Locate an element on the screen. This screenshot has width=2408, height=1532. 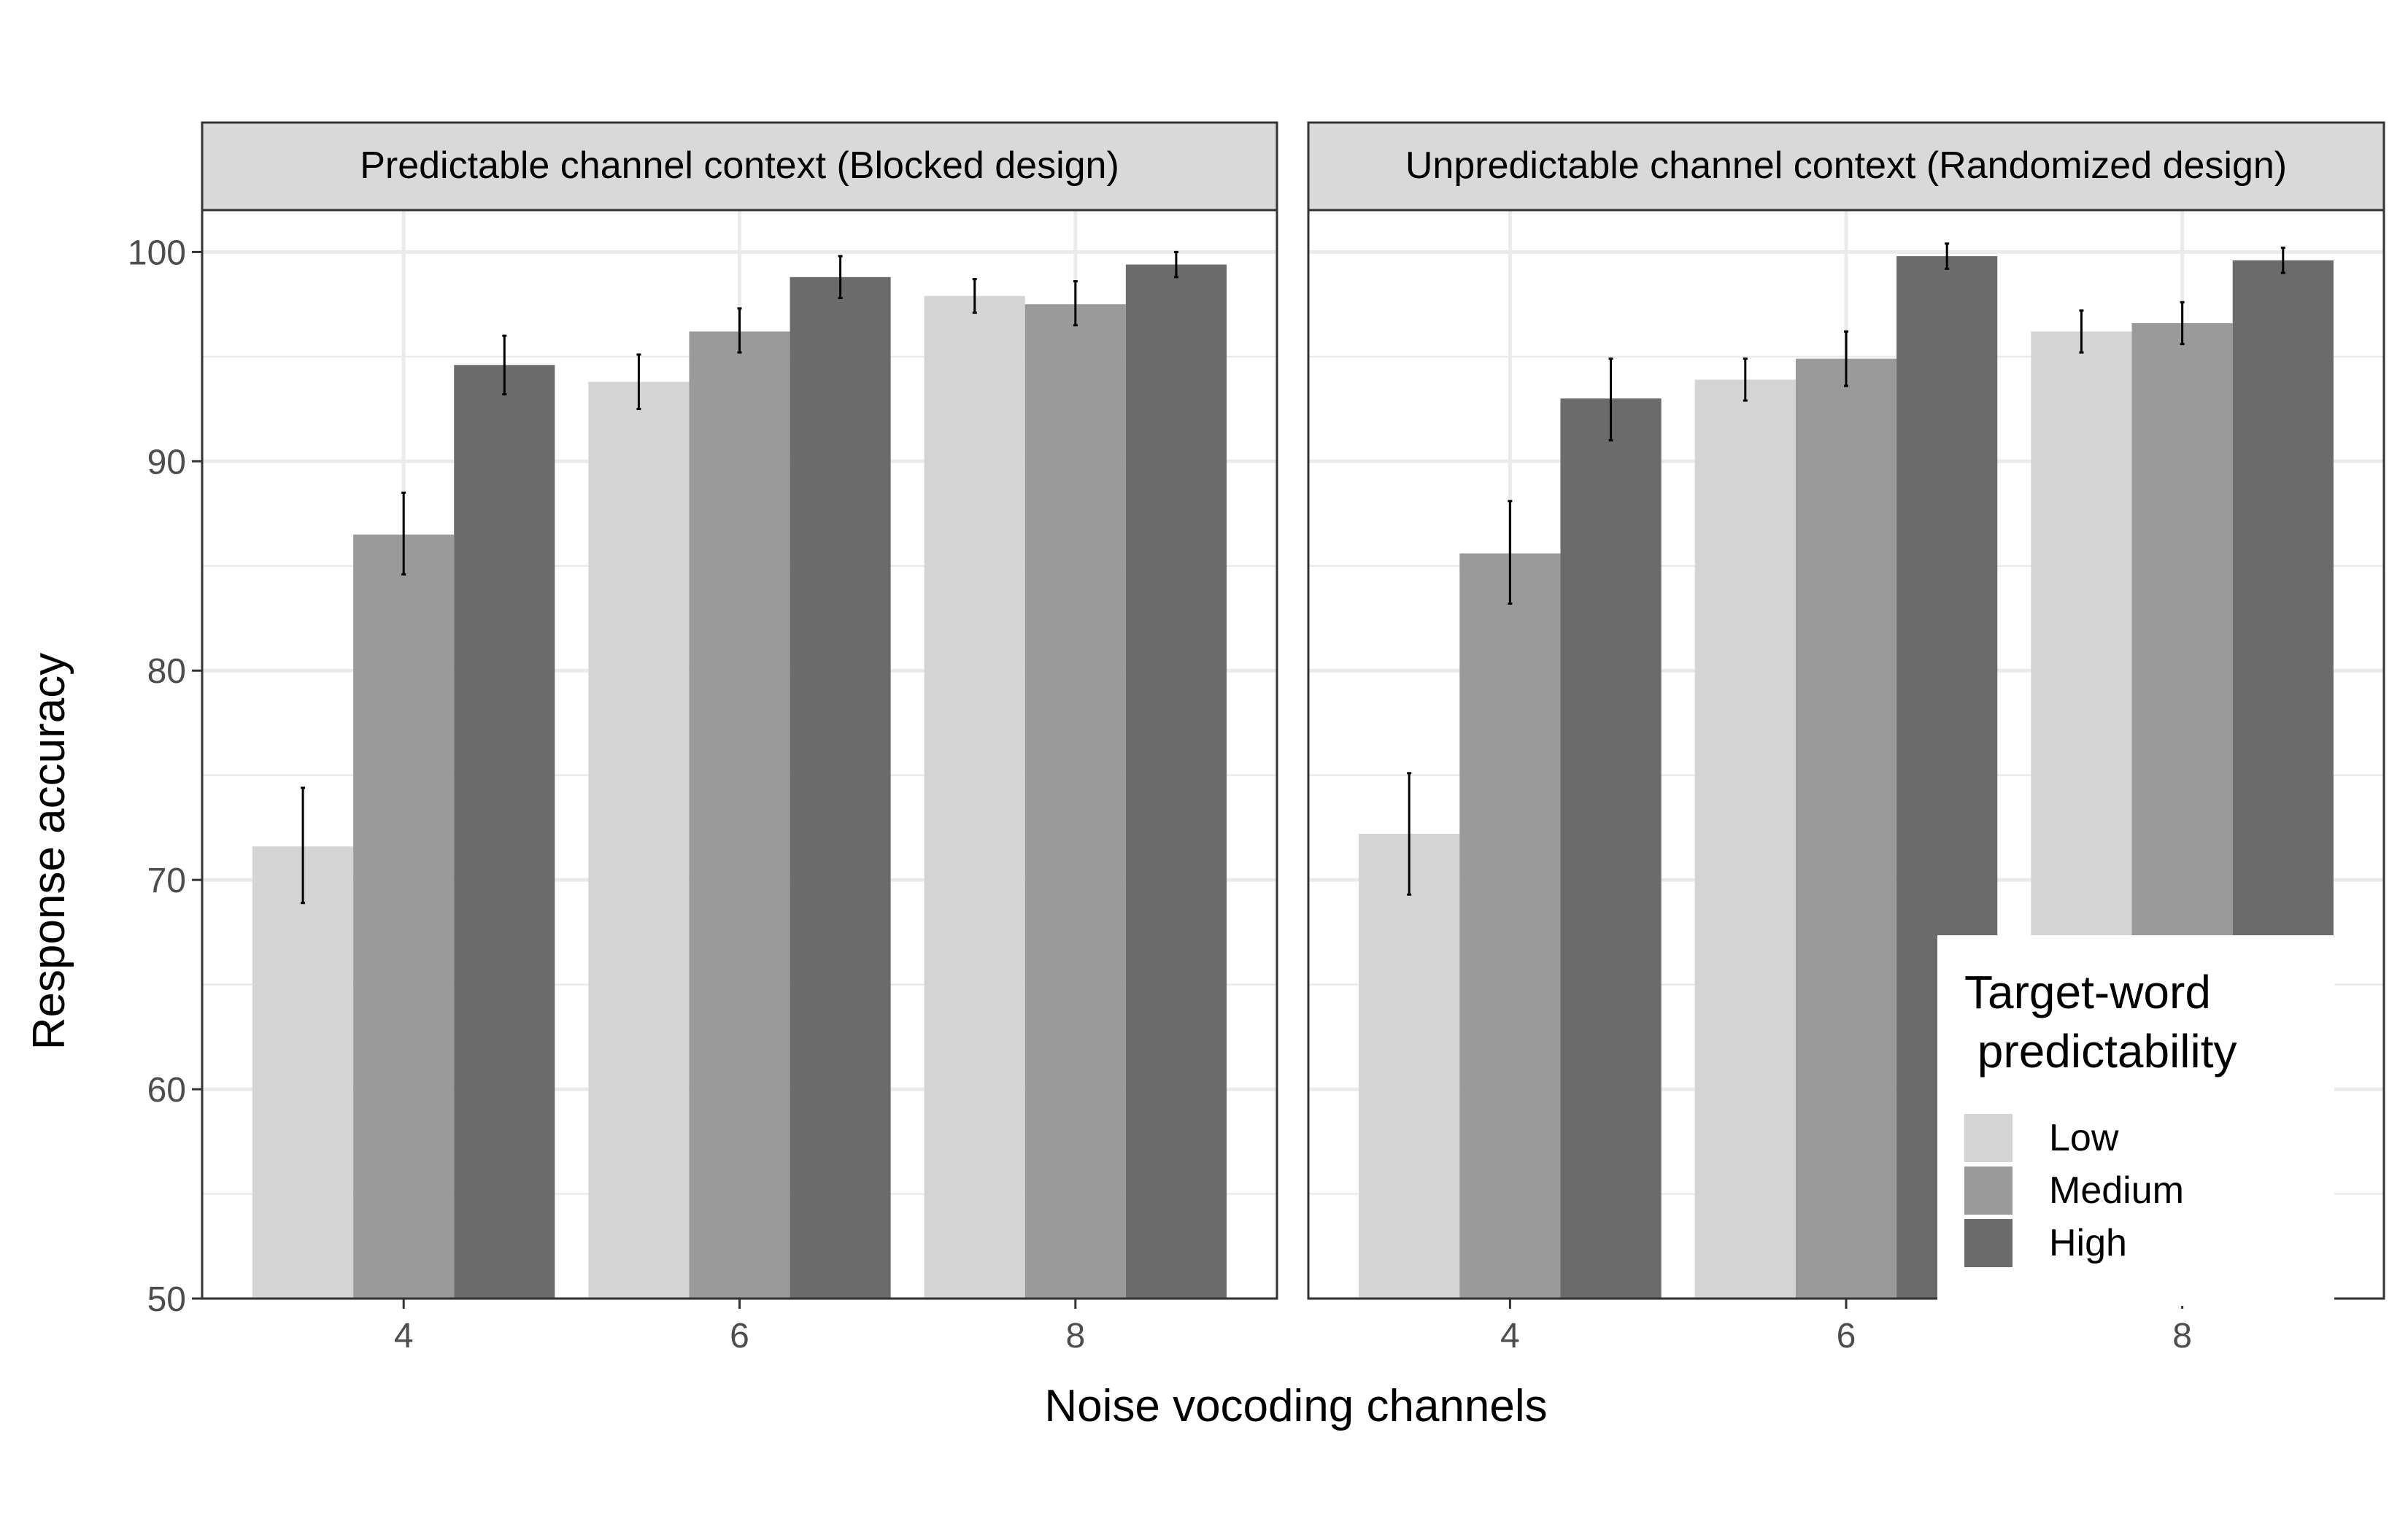
legend-label-high: High is located at coordinates (2088, 1243).